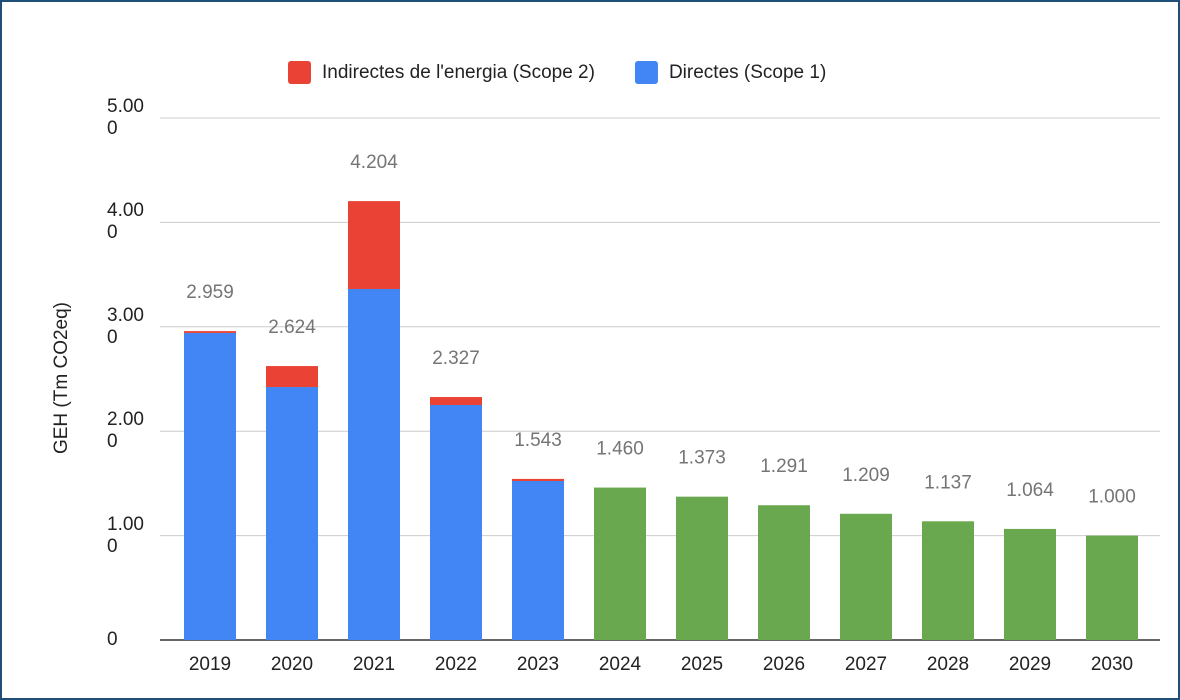 The height and width of the screenshot is (700, 1180). I want to click on total-label: 4.204, so click(374, 162).